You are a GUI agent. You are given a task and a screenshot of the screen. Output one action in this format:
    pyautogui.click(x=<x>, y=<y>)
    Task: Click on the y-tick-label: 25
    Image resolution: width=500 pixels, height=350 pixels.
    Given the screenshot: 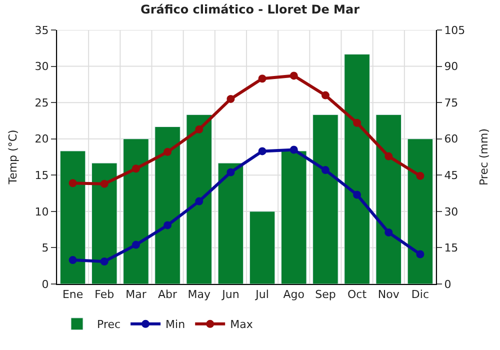 What is the action you would take?
    pyautogui.click(x=41, y=103)
    